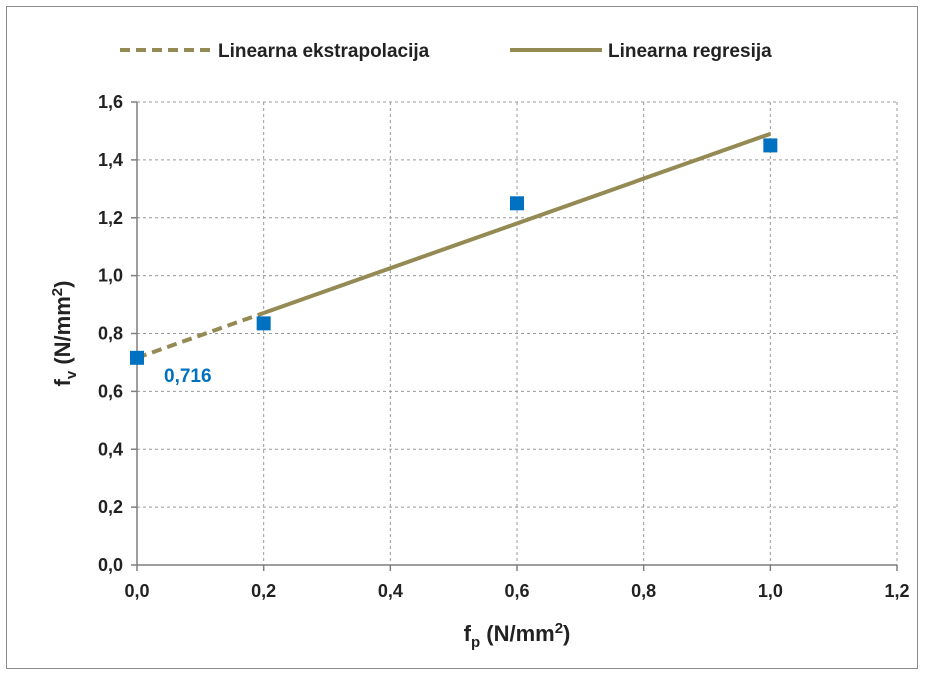  I want to click on x-axis-title: fp (N/mm2), so click(517, 635).